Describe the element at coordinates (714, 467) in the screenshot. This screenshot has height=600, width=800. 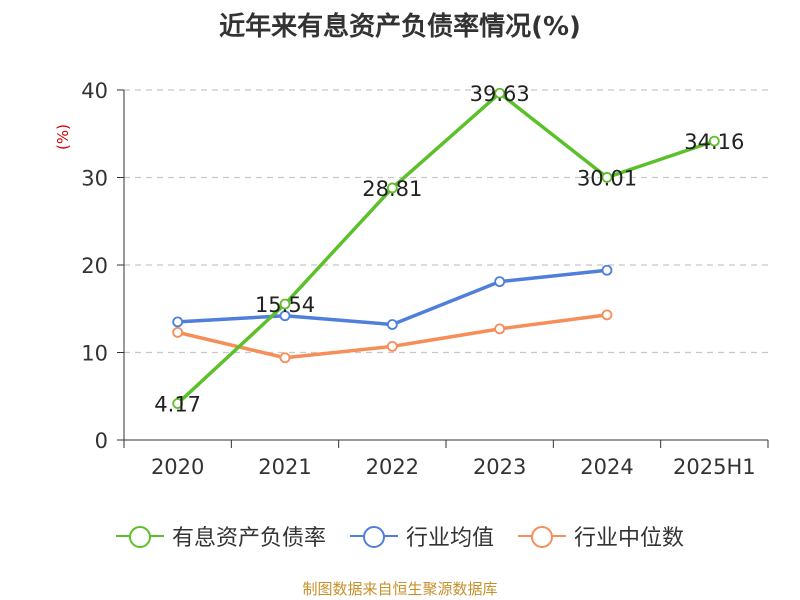
I see `x-tick-label: 2025H1` at that location.